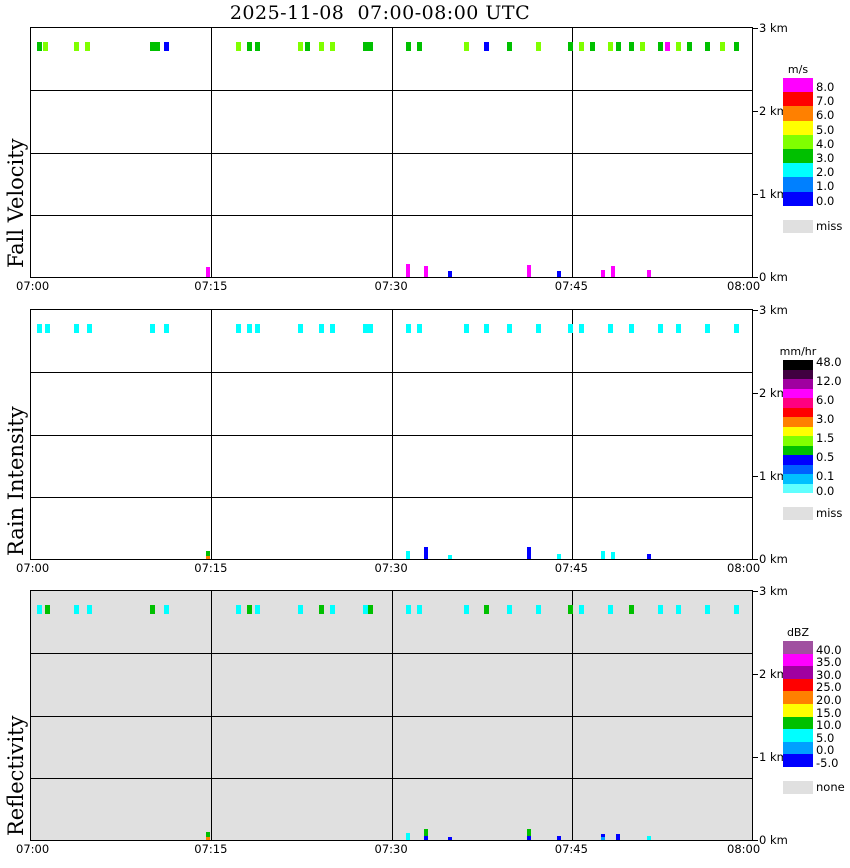  What do you see at coordinates (829, 662) in the screenshot?
I see `colorbar-tick-label: 35.0` at bounding box center [829, 662].